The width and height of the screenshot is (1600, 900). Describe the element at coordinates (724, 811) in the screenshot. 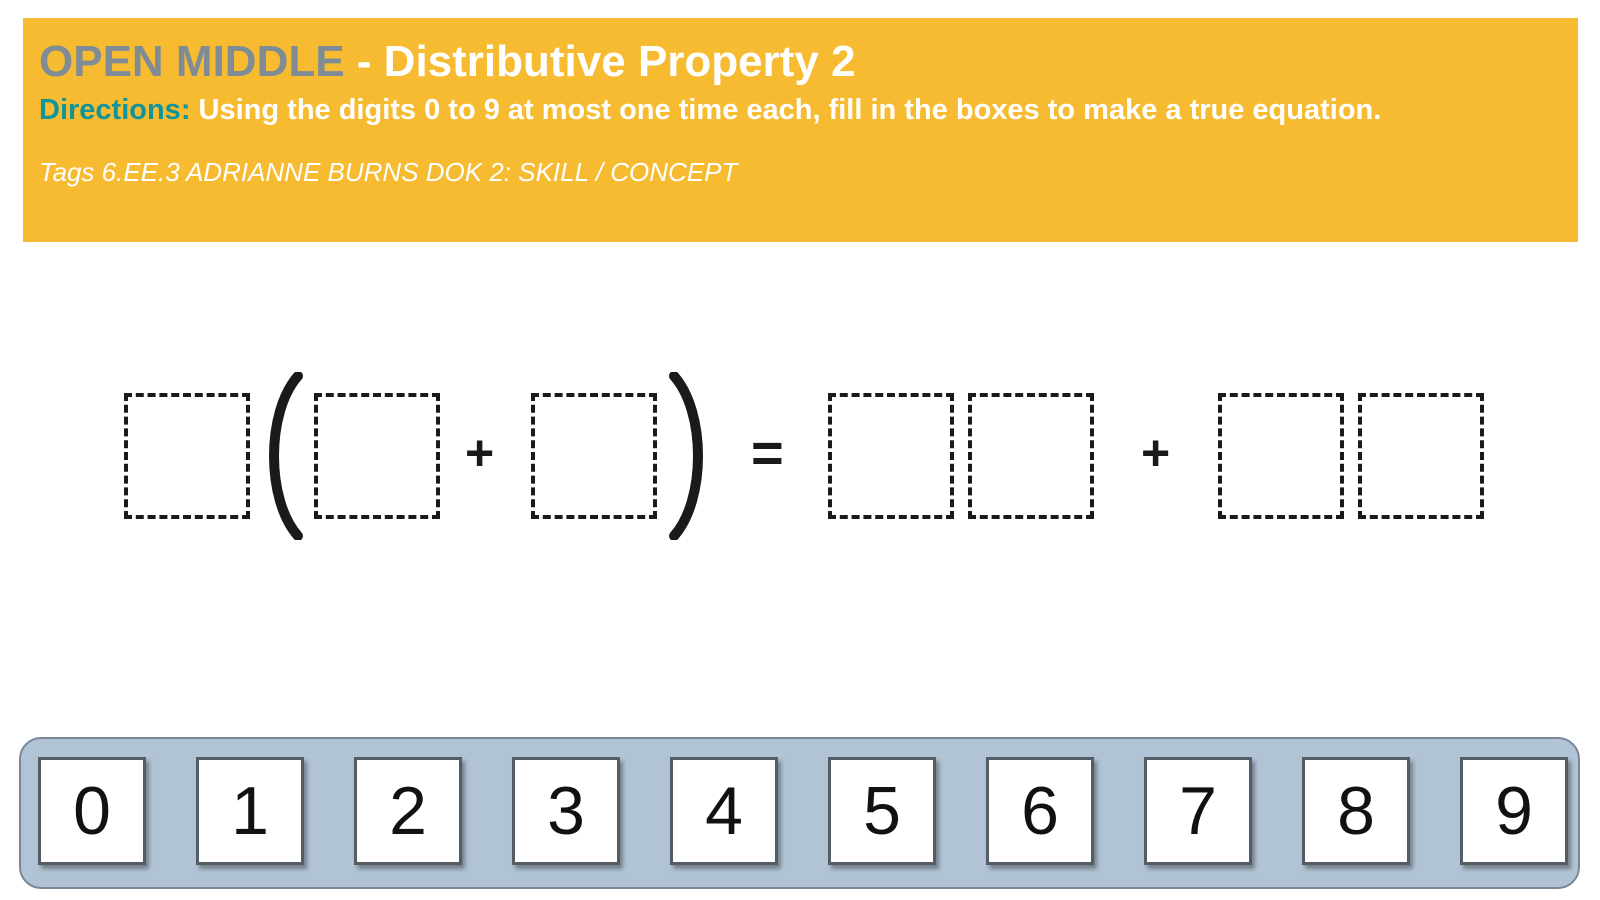

I see `digit-tile-4: 4` at that location.